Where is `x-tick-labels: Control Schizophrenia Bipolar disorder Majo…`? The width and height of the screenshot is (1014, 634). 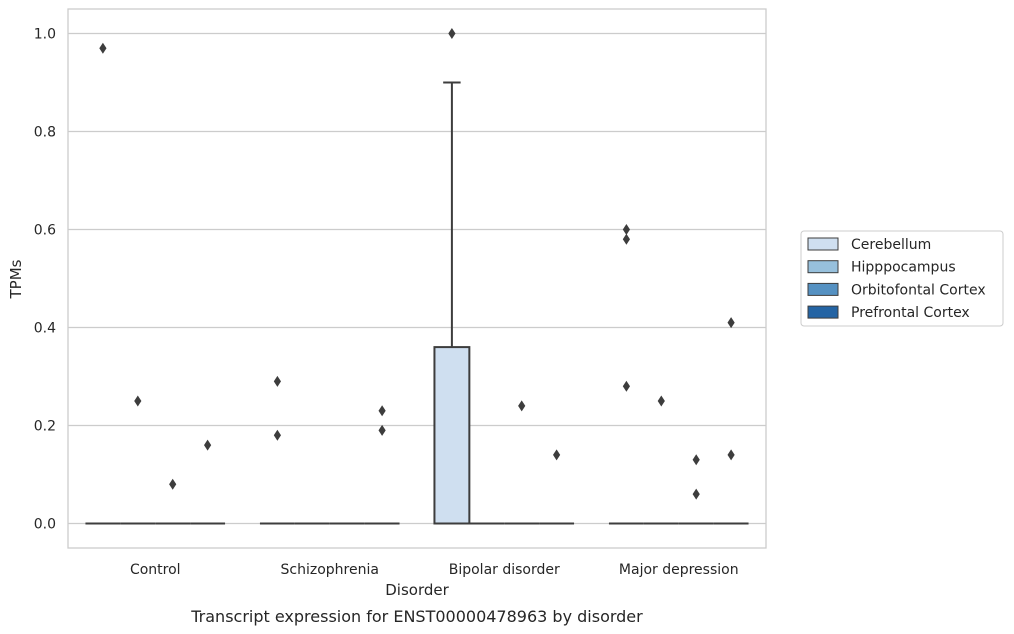
x-tick-labels: Control Schizophrenia Bipolar disorder Majo… is located at coordinates (434, 570).